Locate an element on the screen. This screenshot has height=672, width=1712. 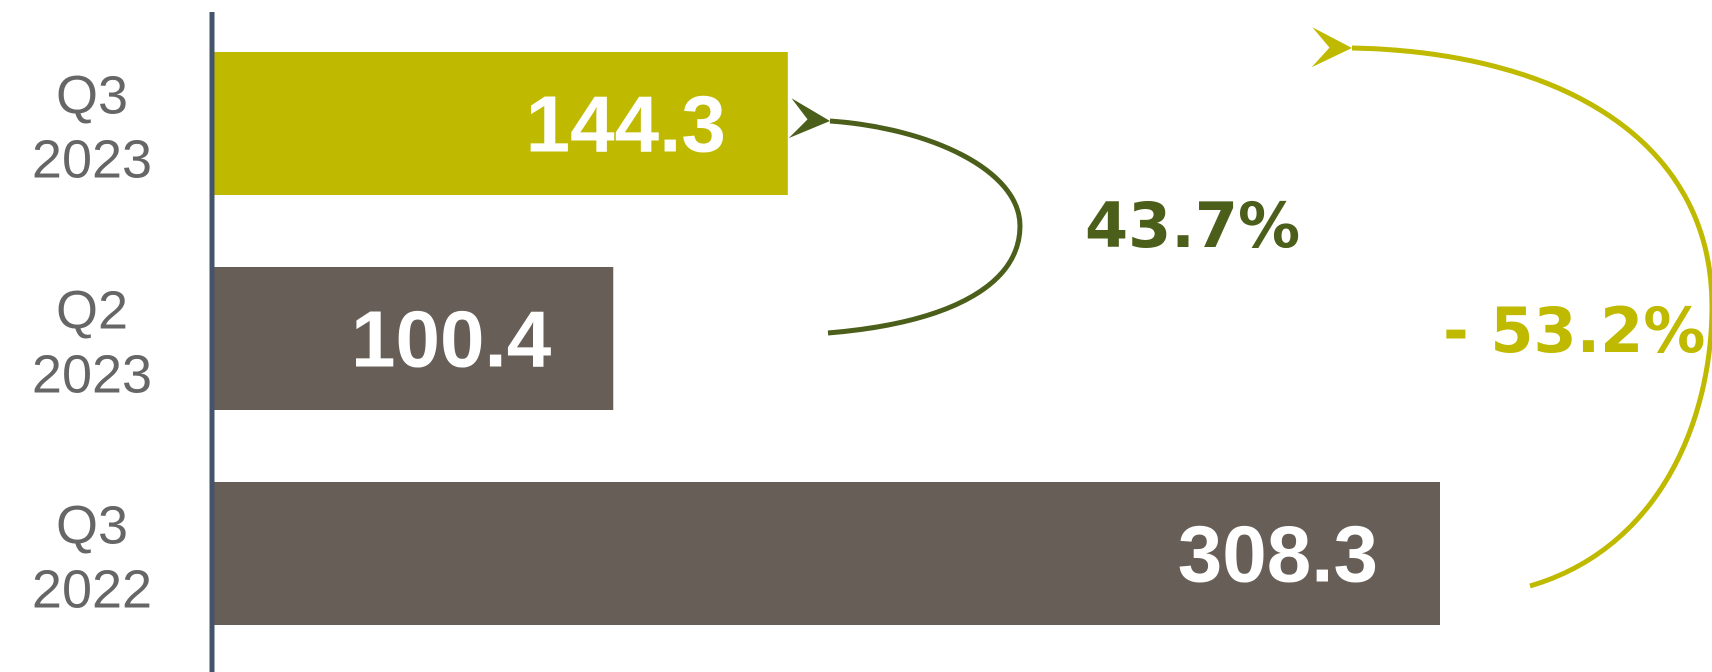
category-label-quarter-2: Q3 is located at coordinates (92, 526).